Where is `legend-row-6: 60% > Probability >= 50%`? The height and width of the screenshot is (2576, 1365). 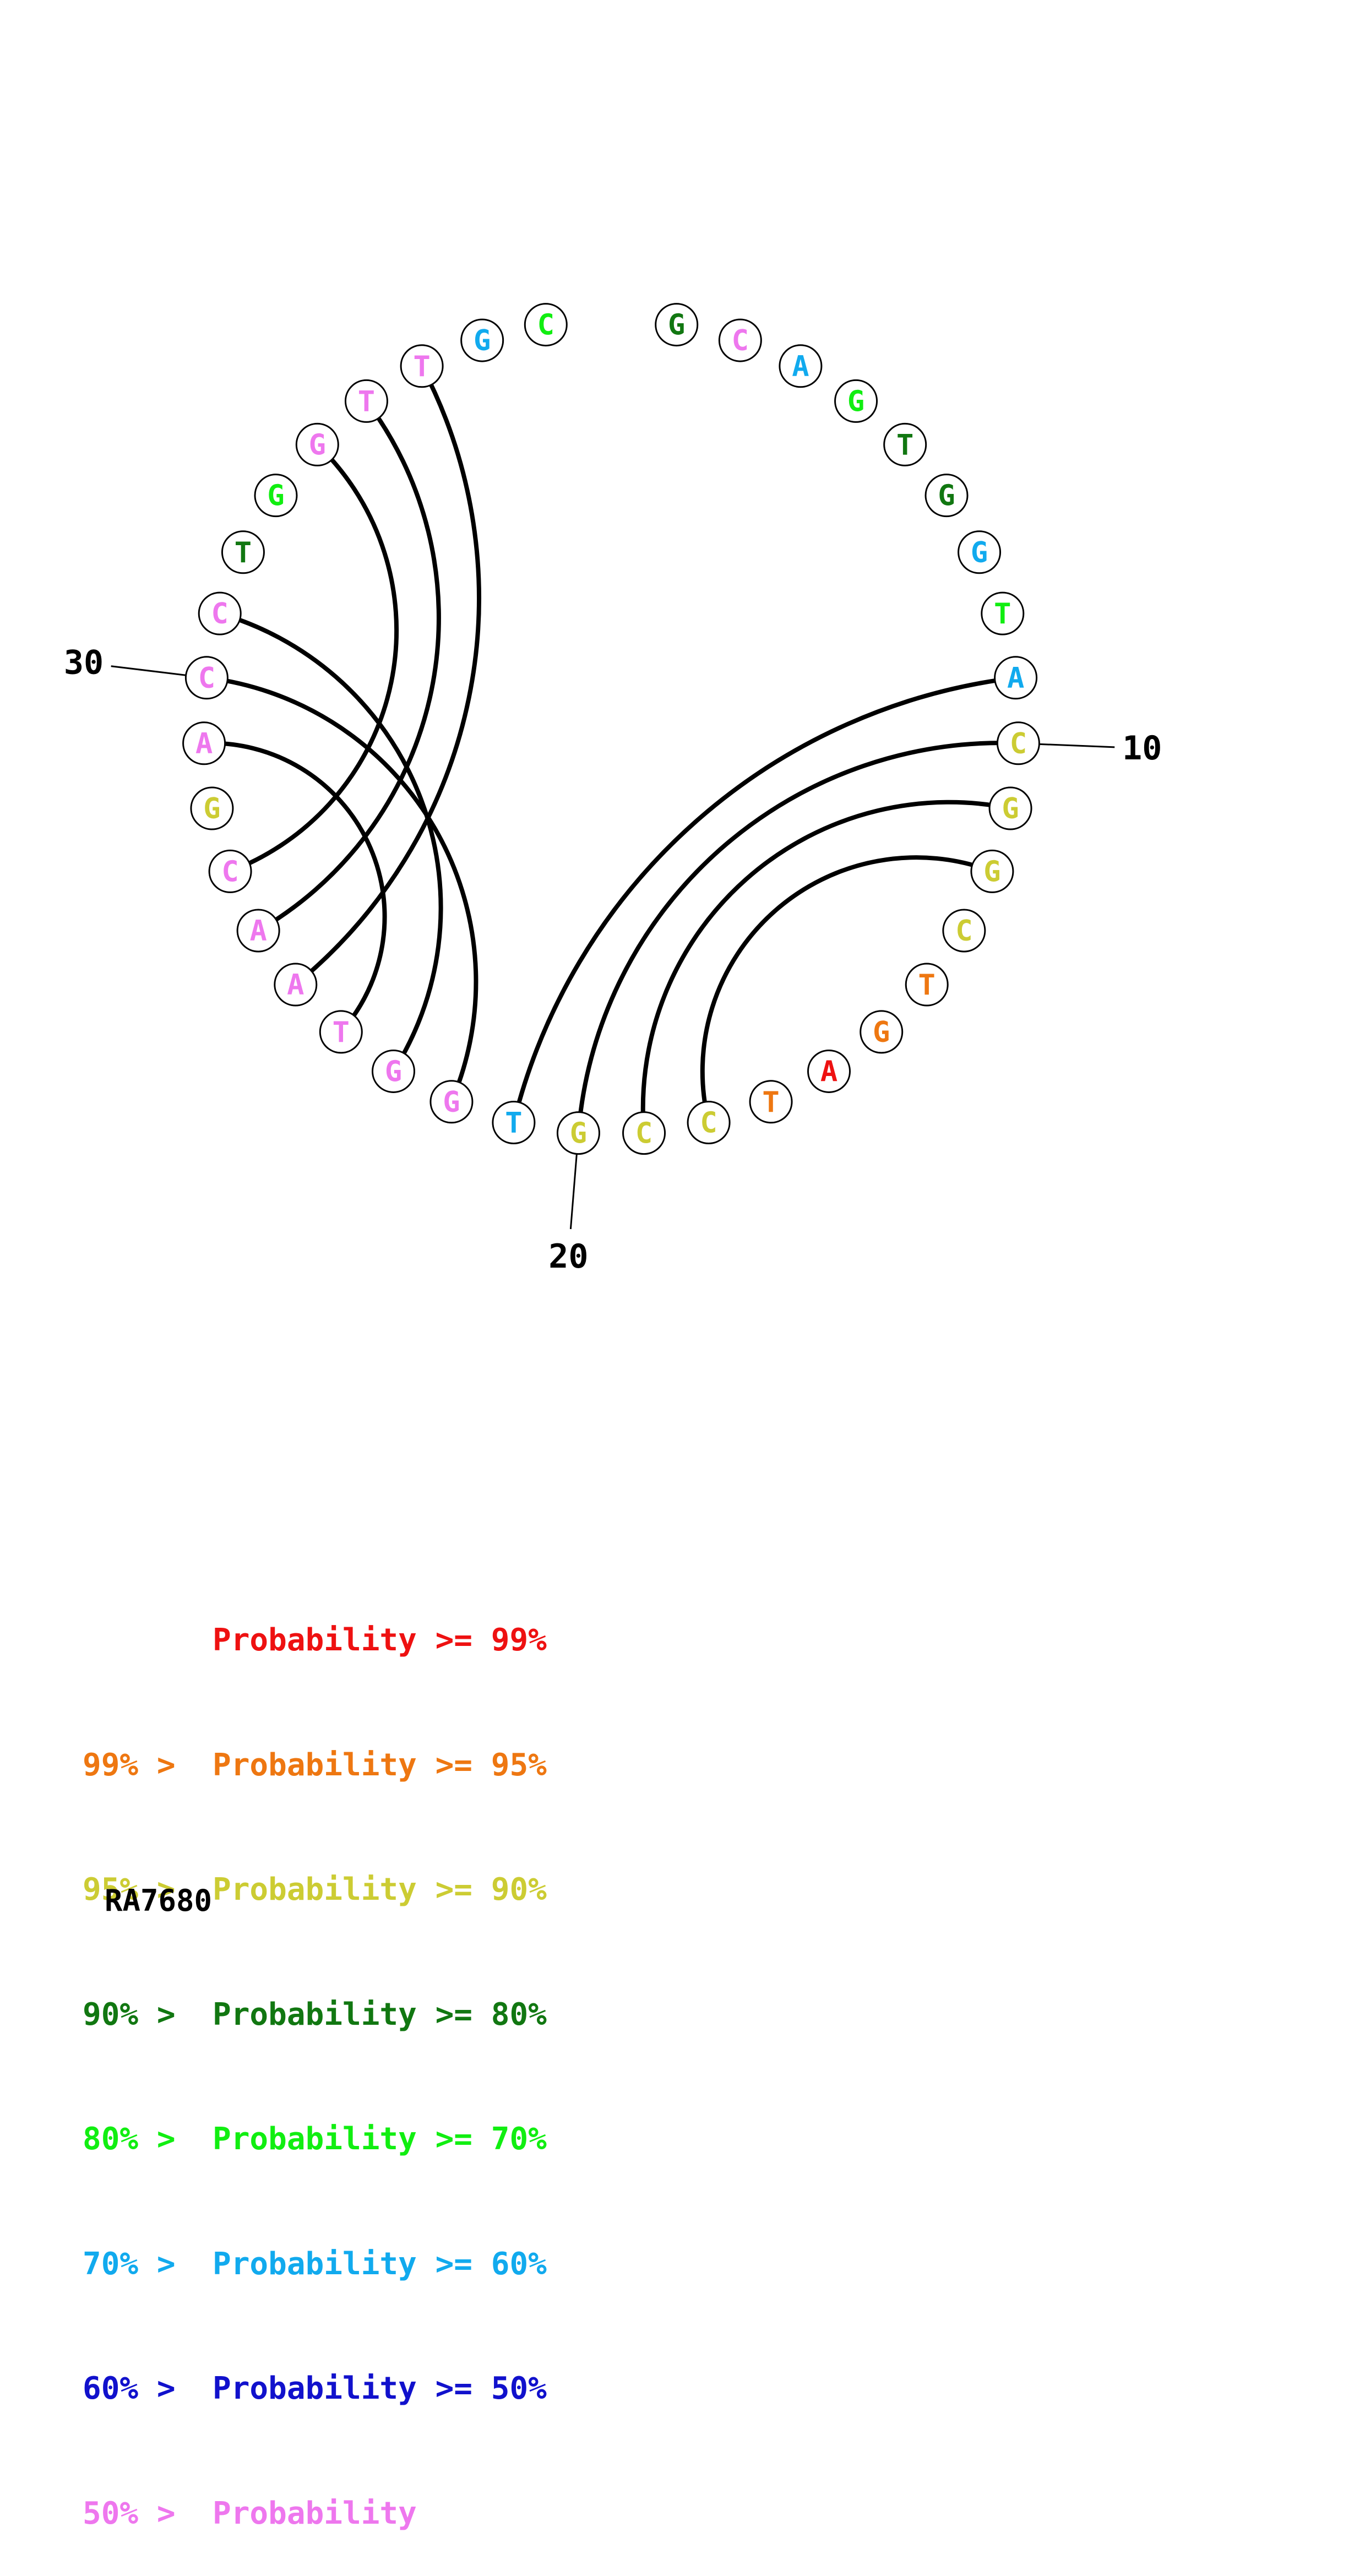 legend-row-6: 60% > Probability >= 50% is located at coordinates (315, 2389).